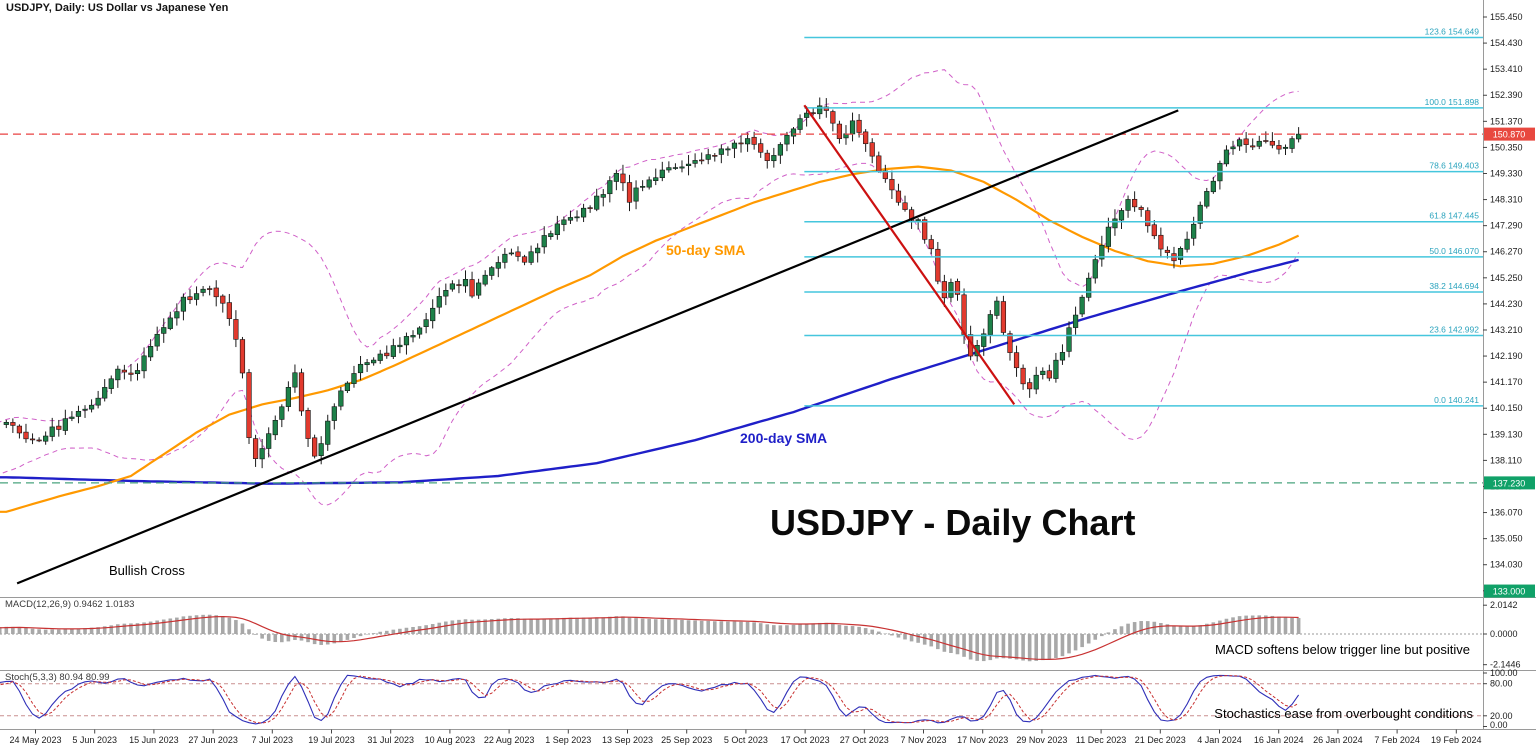 The width and height of the screenshot is (1536, 748). I want to click on fibo-level-tick-label: 123.6 154.649, so click(1452, 31).